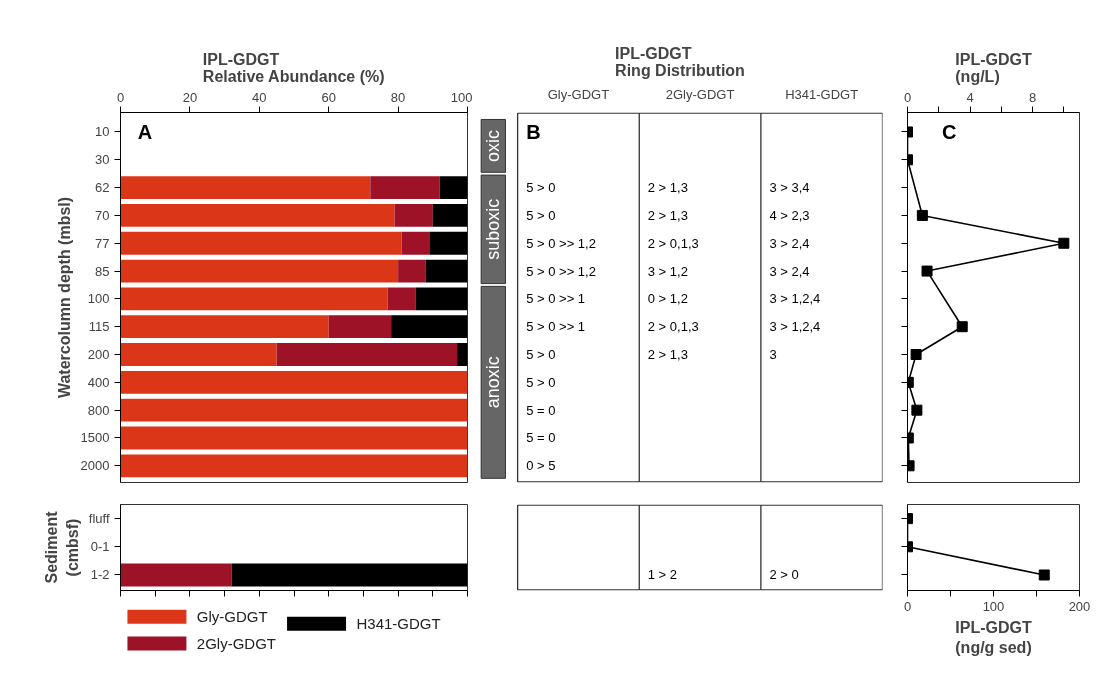 This screenshot has height=691, width=1115. I want to click on text: 1 > 2, so click(662, 575).